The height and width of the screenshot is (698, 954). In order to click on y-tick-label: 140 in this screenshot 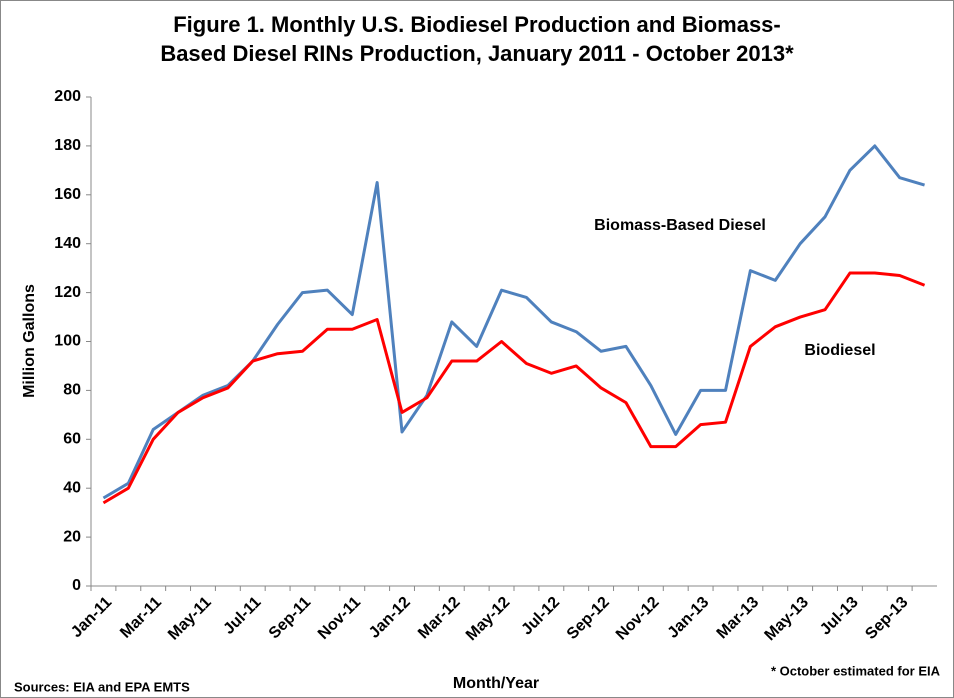, I will do `click(67, 243)`.